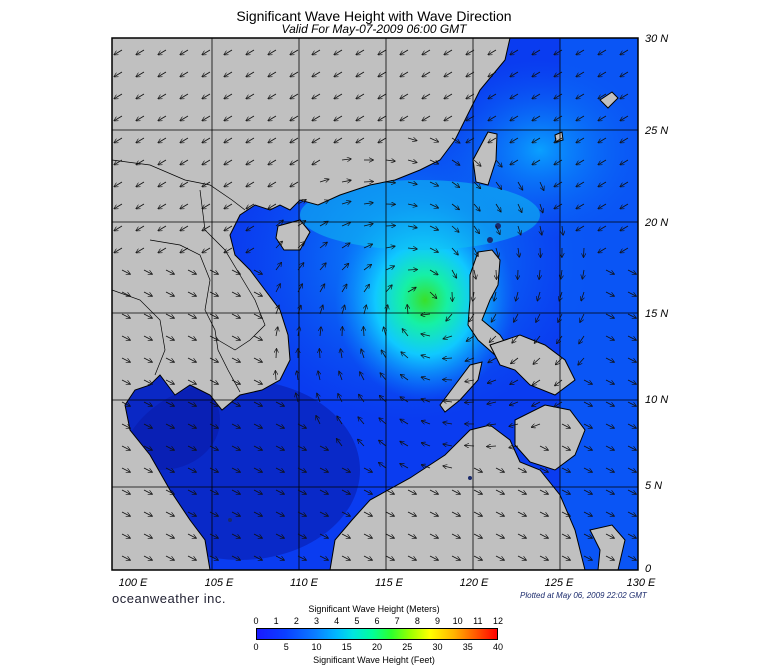 The width and height of the screenshot is (775, 665). What do you see at coordinates (641, 583) in the screenshot?
I see `lon-label: 130 E` at bounding box center [641, 583].